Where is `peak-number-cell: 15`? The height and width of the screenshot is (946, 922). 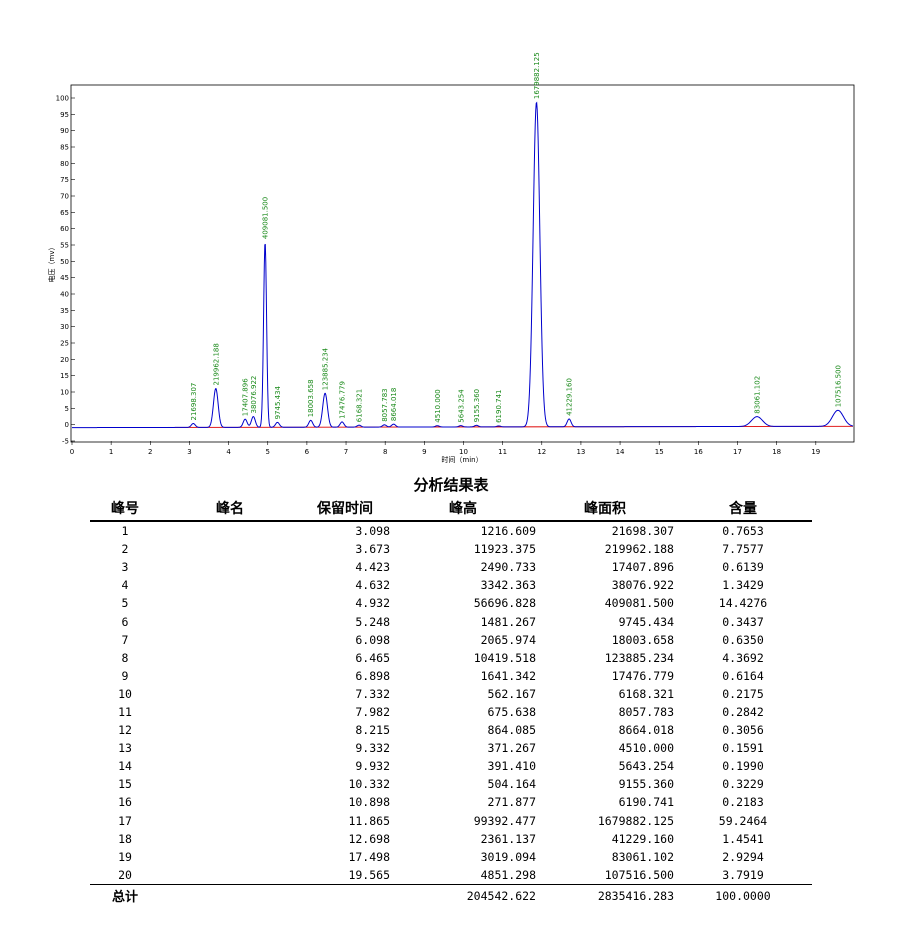
peak-number-cell: 15 is located at coordinates (125, 784).